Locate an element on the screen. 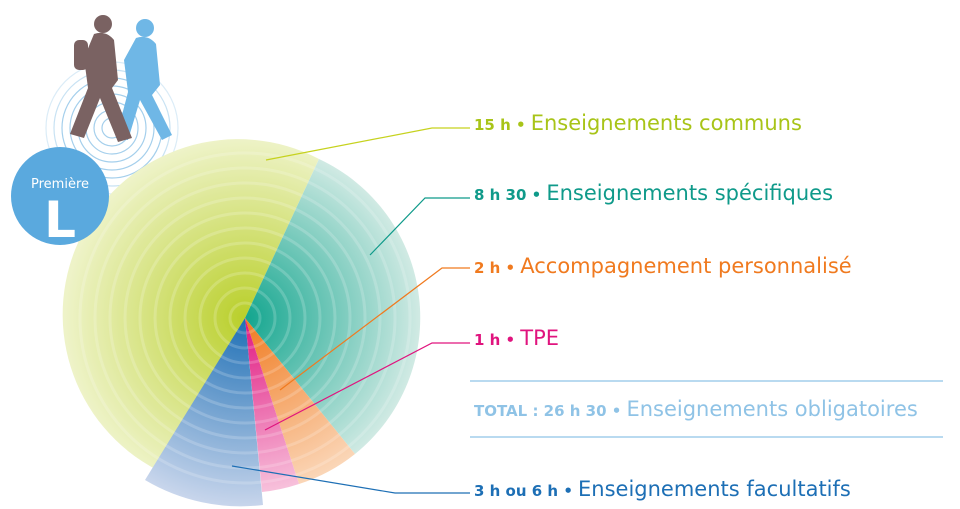 Image resolution: width=960 pixels, height=509 pixels. label: Enseignements obligatoires is located at coordinates (771, 409).